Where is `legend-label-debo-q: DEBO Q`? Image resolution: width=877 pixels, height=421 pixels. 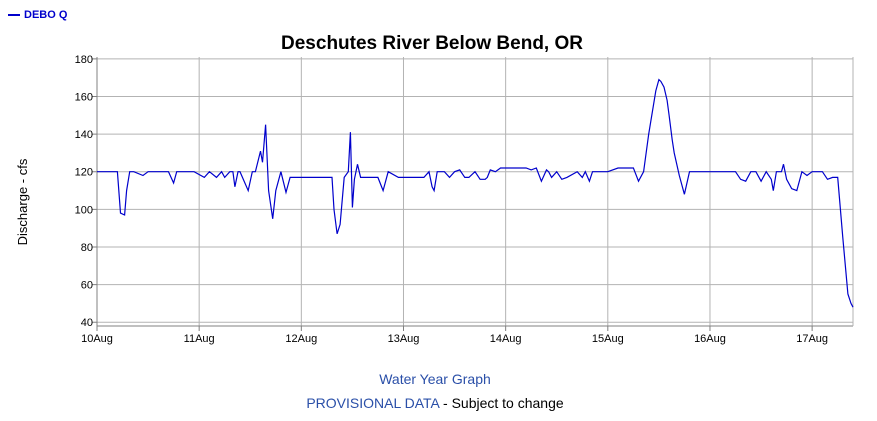 legend-label-debo-q: DEBO Q is located at coordinates (46, 15).